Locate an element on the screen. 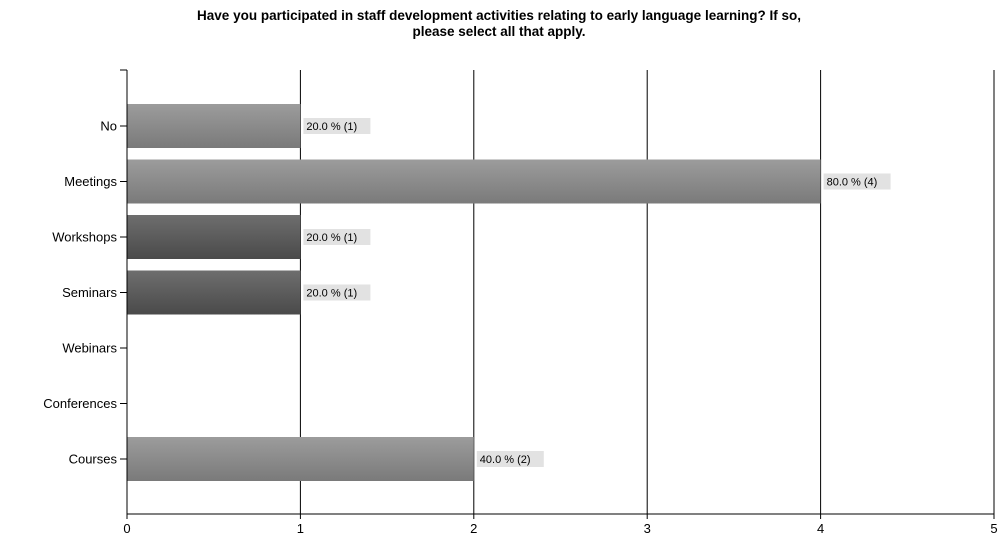 The width and height of the screenshot is (998, 535). bar-courses is located at coordinates (300, 459).